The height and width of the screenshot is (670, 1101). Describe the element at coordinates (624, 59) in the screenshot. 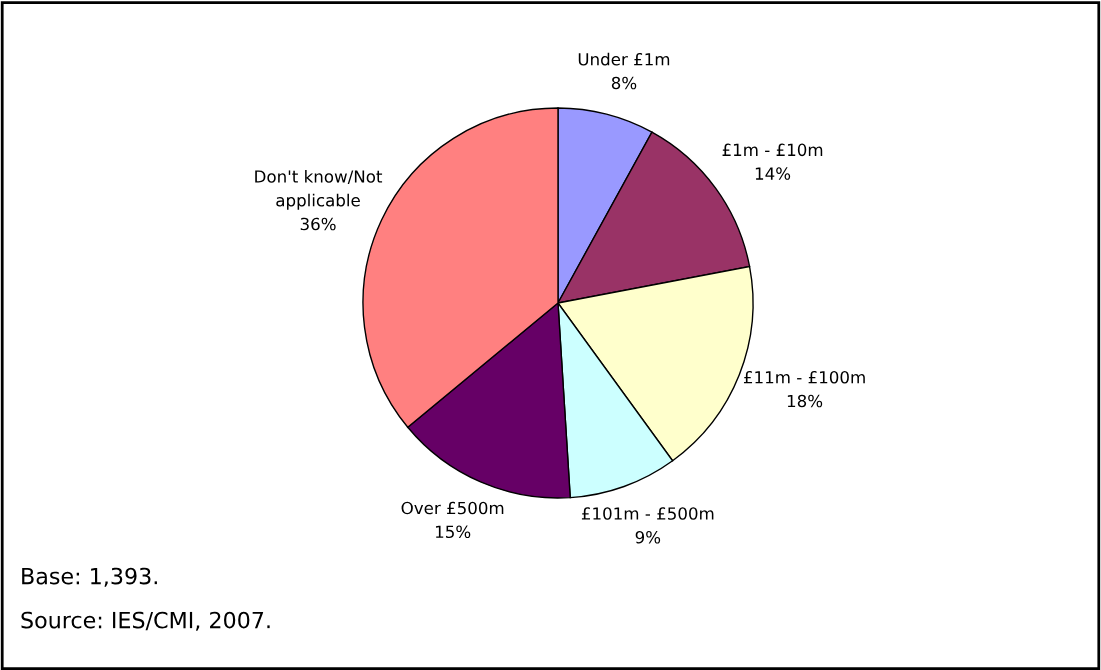

I see `slice-label: Under £1m` at that location.